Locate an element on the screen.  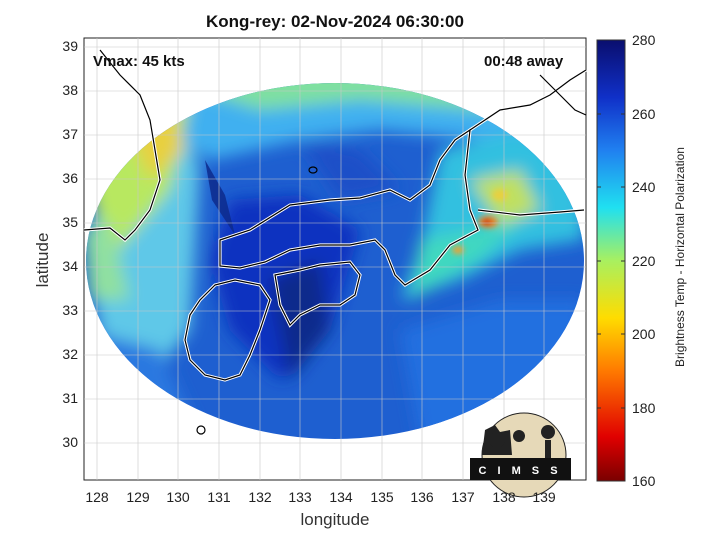
x-tick-label: 136 is located at coordinates (422, 497).